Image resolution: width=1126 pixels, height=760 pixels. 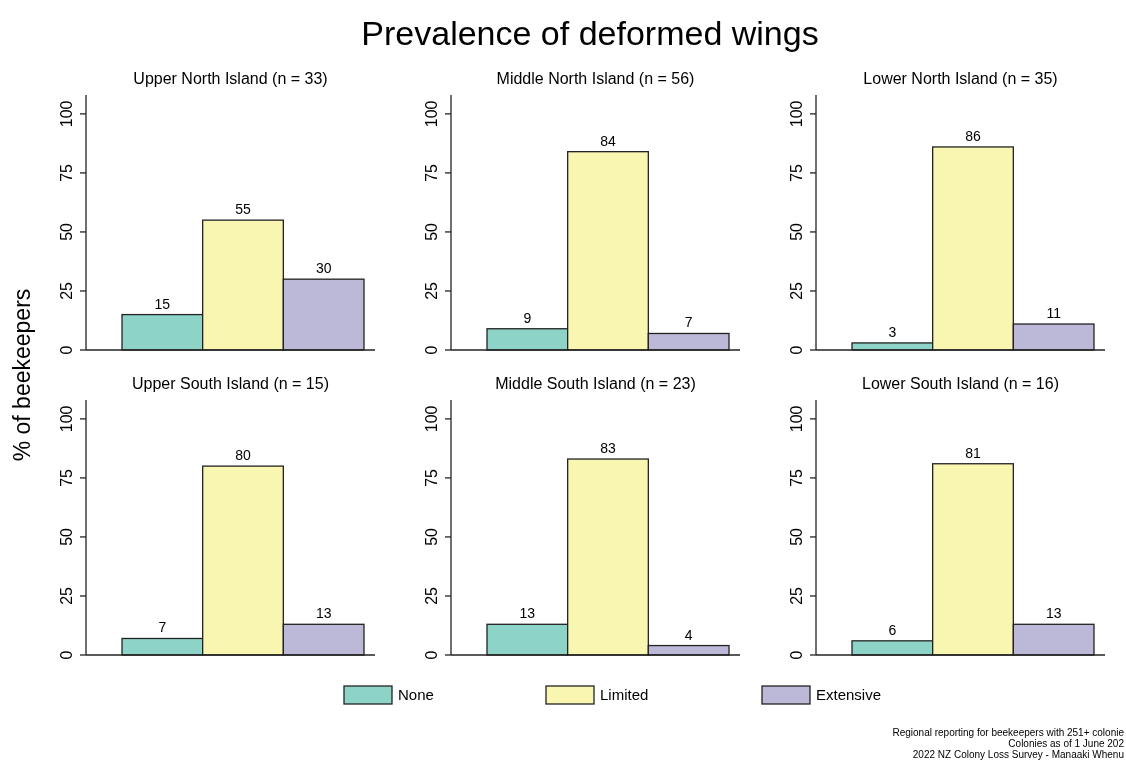 I want to click on data-label: 6, so click(x=892, y=629).